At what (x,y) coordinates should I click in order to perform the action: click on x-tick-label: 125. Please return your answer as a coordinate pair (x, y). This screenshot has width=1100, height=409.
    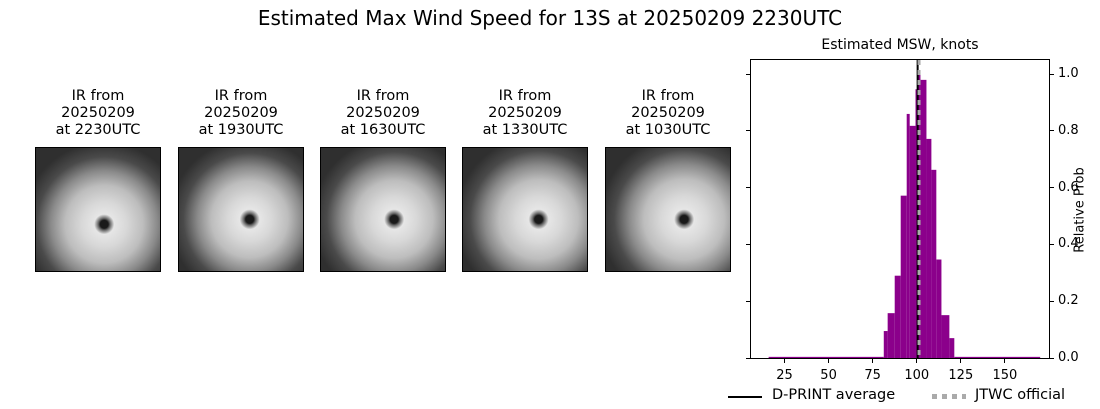
    Looking at the image, I should click on (961, 375).